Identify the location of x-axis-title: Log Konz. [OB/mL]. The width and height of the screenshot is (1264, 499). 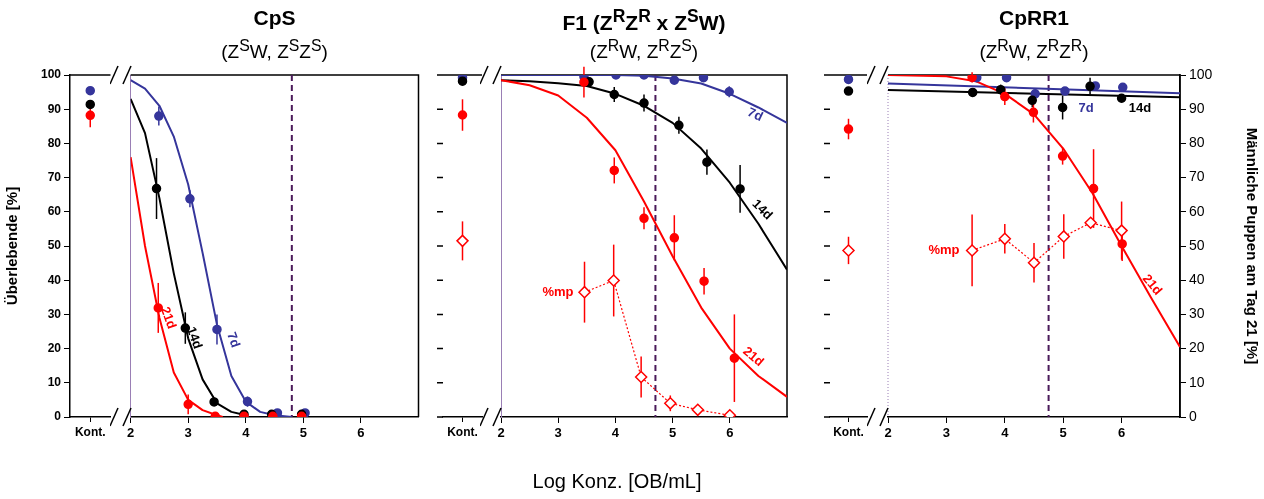
(617, 481).